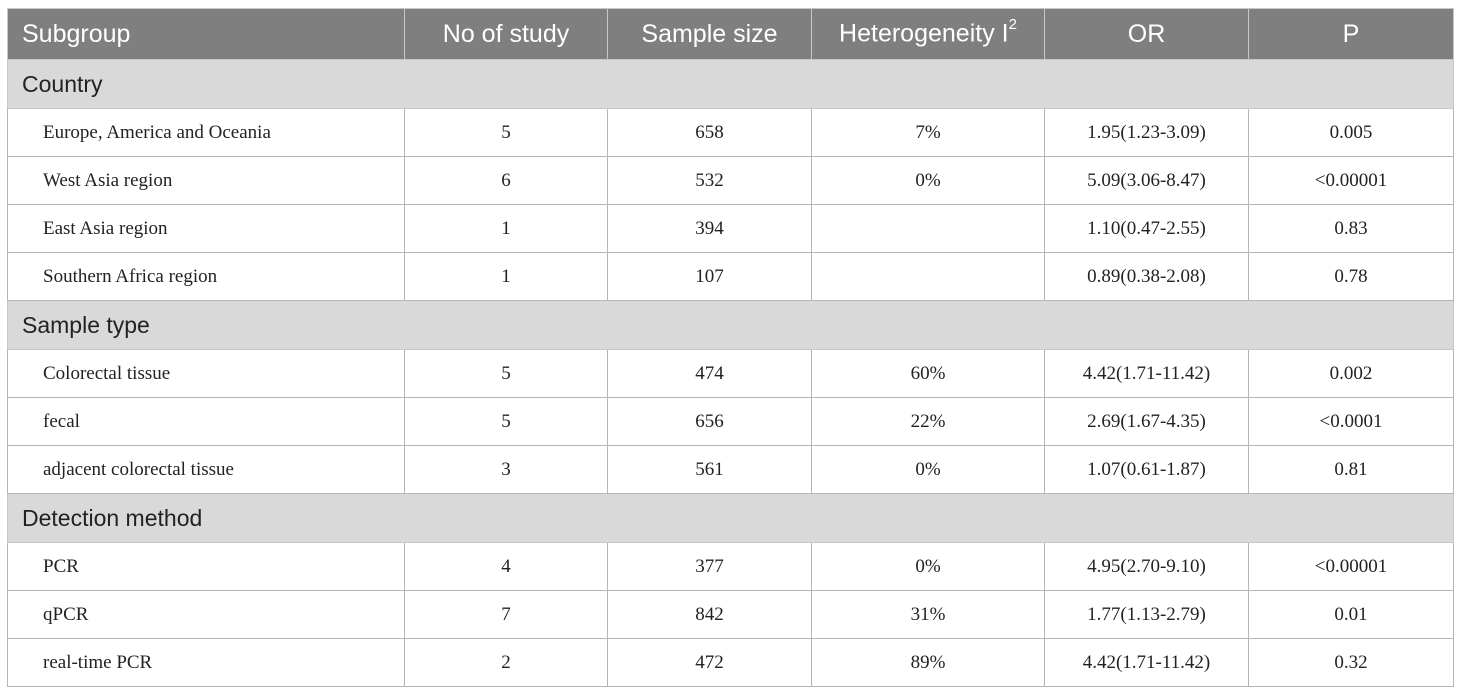 The width and height of the screenshot is (1460, 699). What do you see at coordinates (928, 373) in the screenshot?
I see `heterogeneity-cell: 60%` at bounding box center [928, 373].